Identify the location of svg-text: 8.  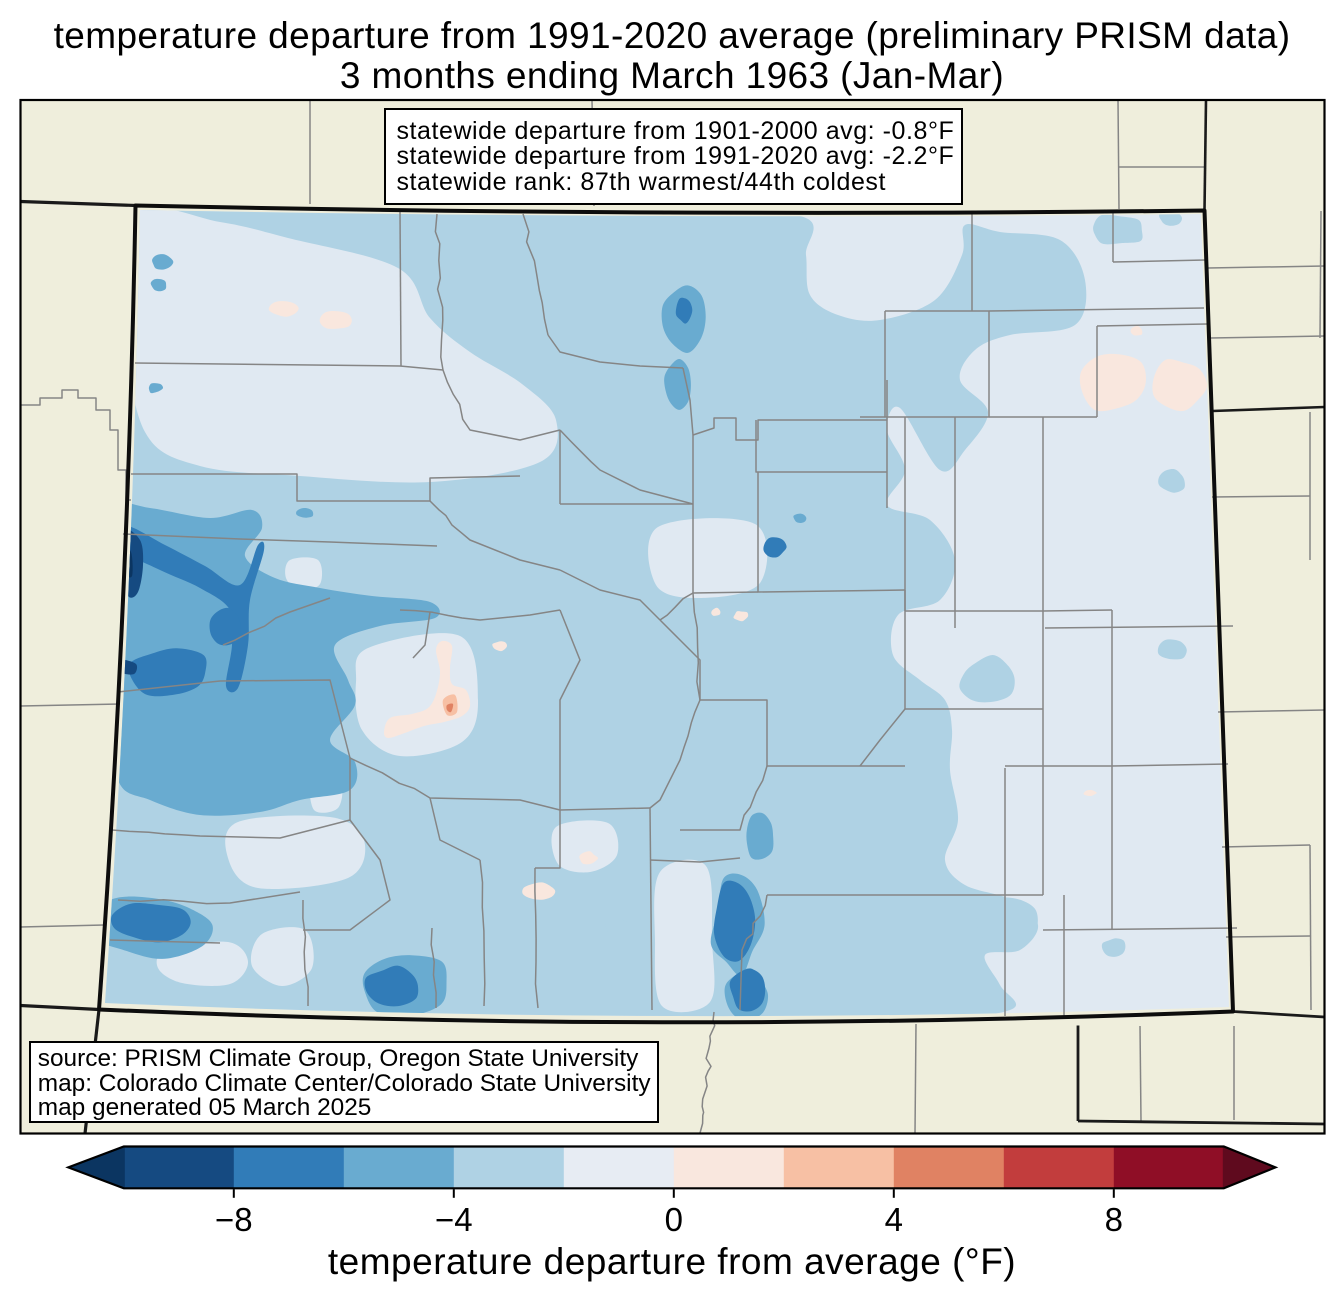
(1114, 1219).